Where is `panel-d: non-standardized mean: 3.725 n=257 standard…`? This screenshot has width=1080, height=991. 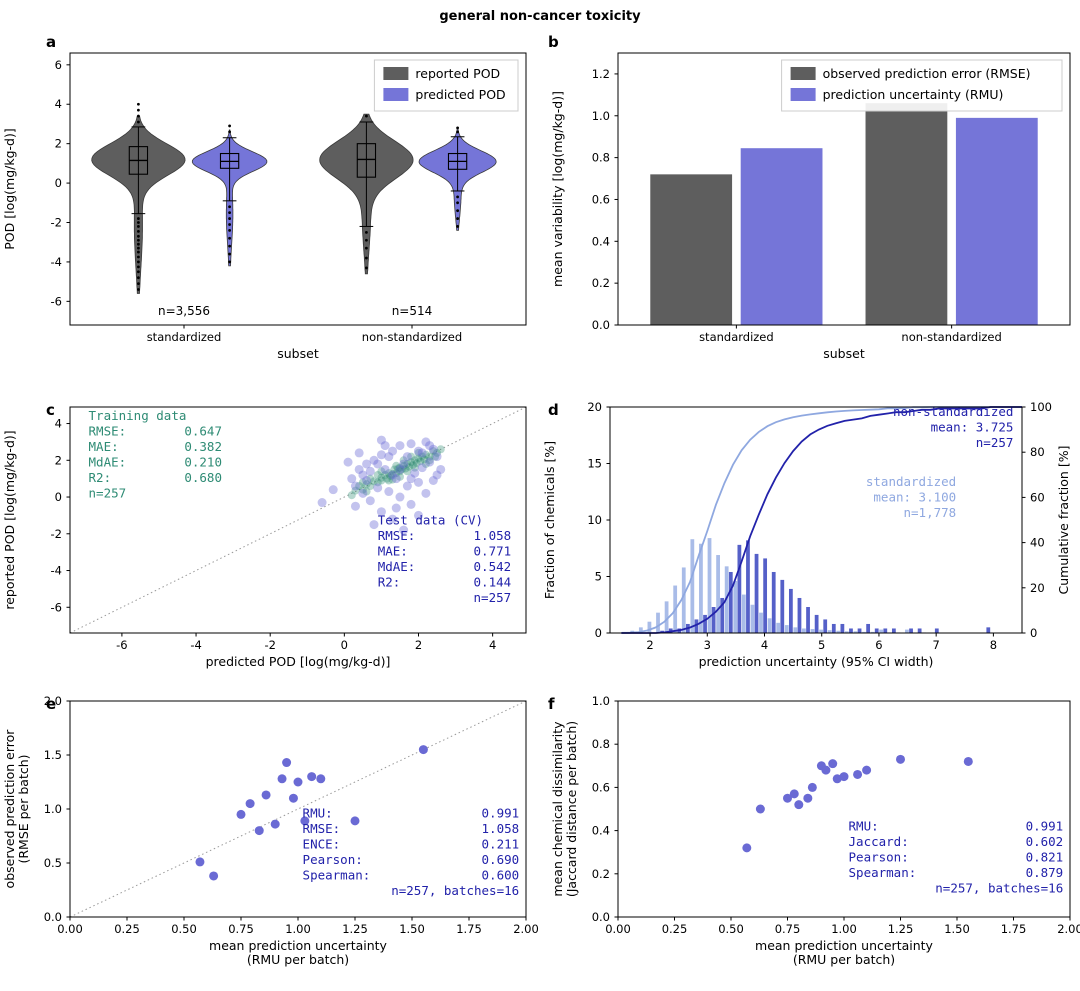
panel-d: non-standardized mean: 3.725 n=257 standard… is located at coordinates (810, 545).